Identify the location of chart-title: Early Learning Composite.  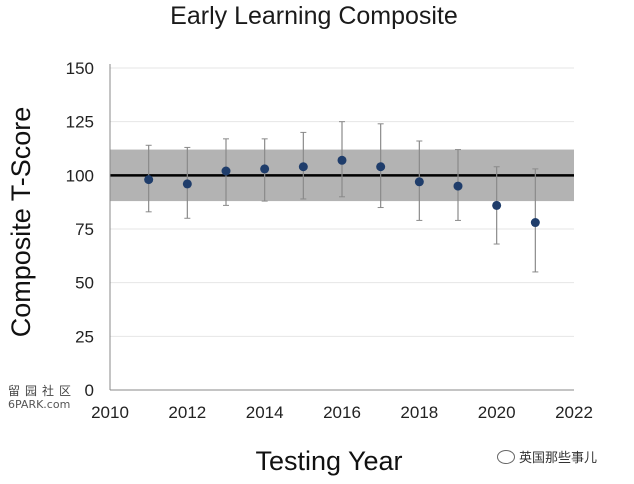
(314, 16).